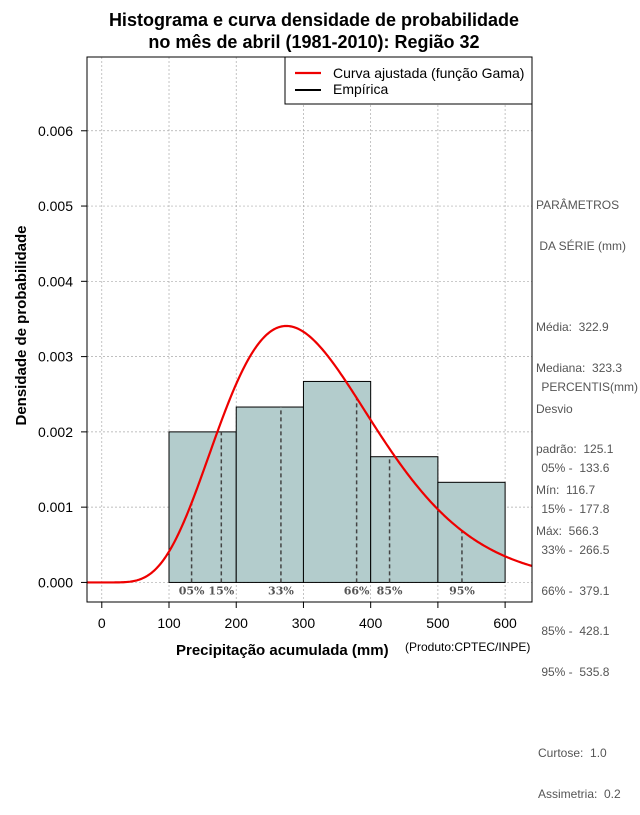 The width and height of the screenshot is (640, 815). What do you see at coordinates (462, 590) in the screenshot?
I see `percentile-label: 95%` at bounding box center [462, 590].